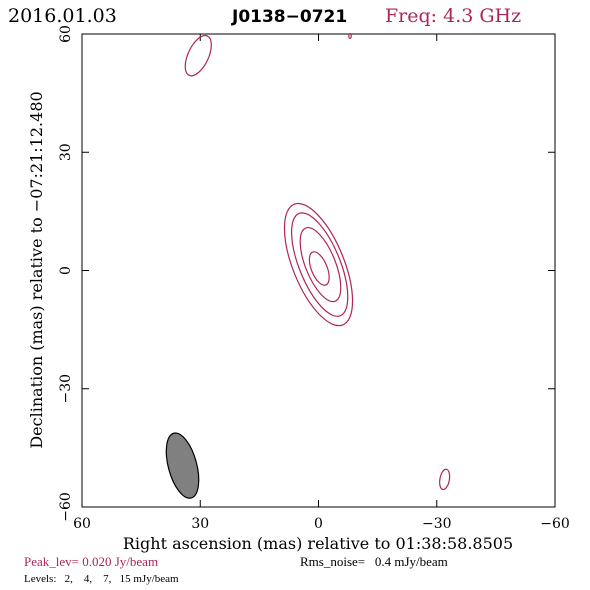  Describe the element at coordinates (91, 561) in the screenshot. I see `peak-level: Peak_lev= 0.020 Jy/beam` at that location.